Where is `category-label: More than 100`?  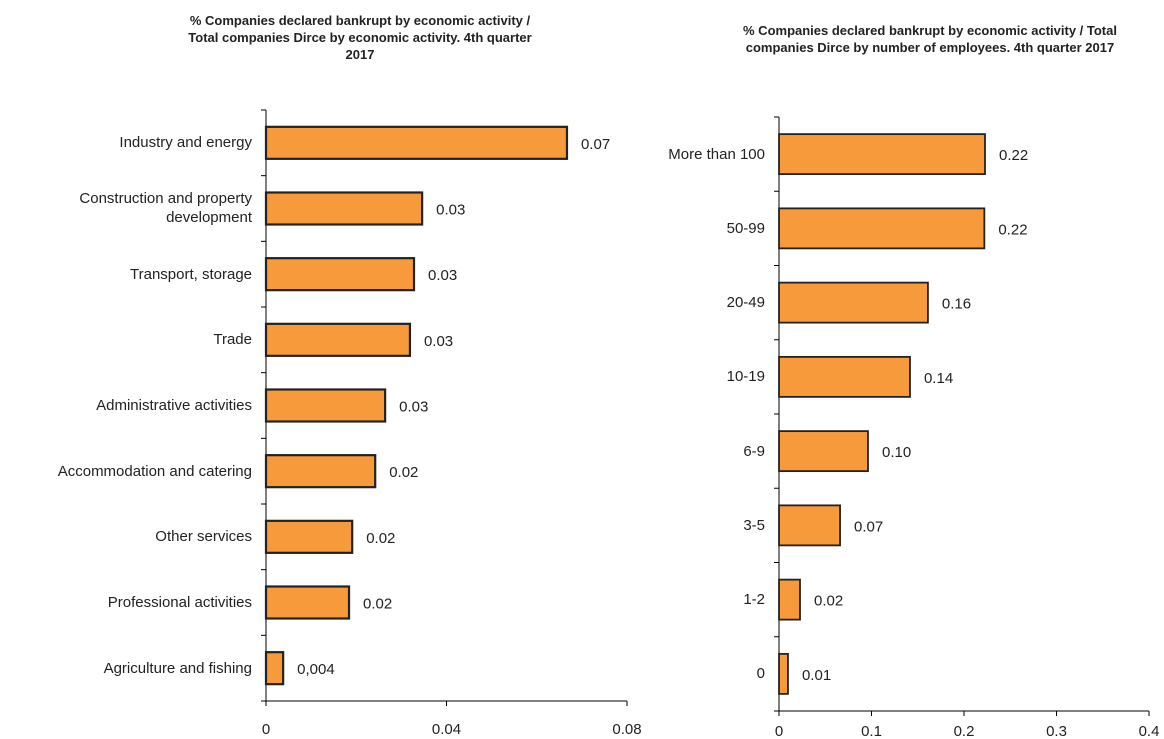 category-label: More than 100 is located at coordinates (716, 154).